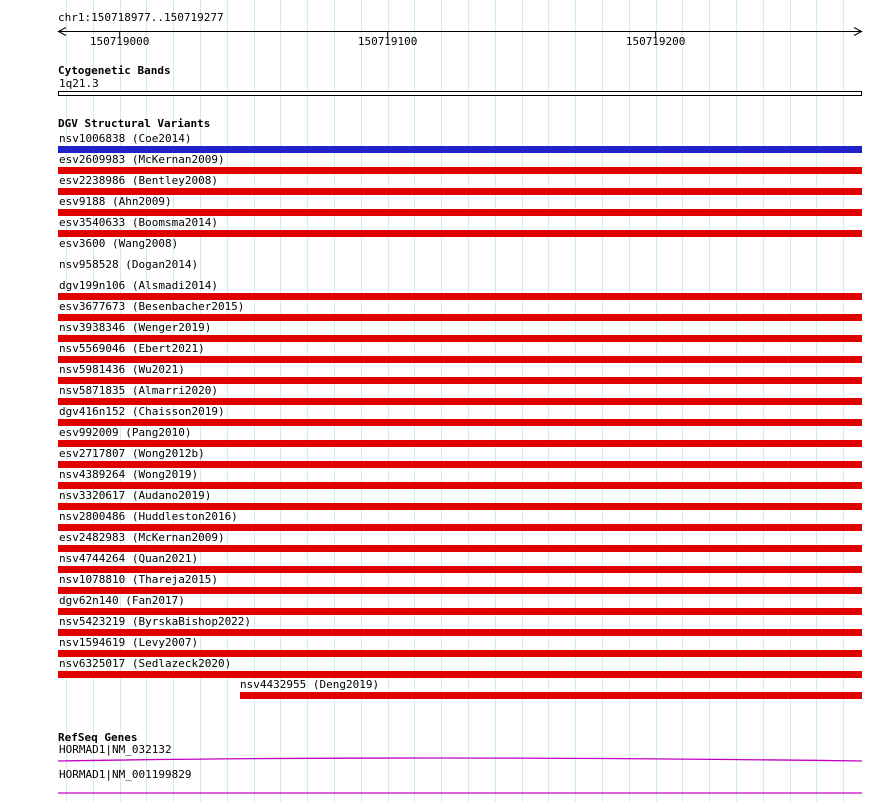  Describe the element at coordinates (142, 537) in the screenshot. I see `variant-label: esv2482983 (McKernan2009)` at that location.